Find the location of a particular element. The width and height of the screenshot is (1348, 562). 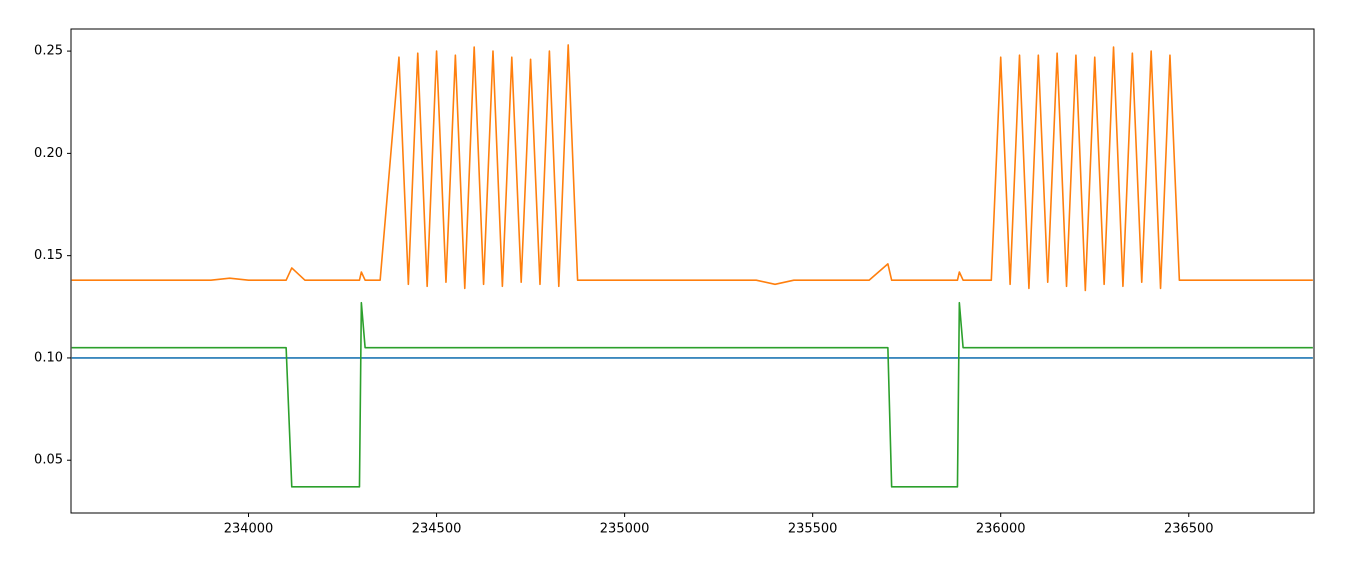

x-tick-label: 235000 is located at coordinates (625, 529).